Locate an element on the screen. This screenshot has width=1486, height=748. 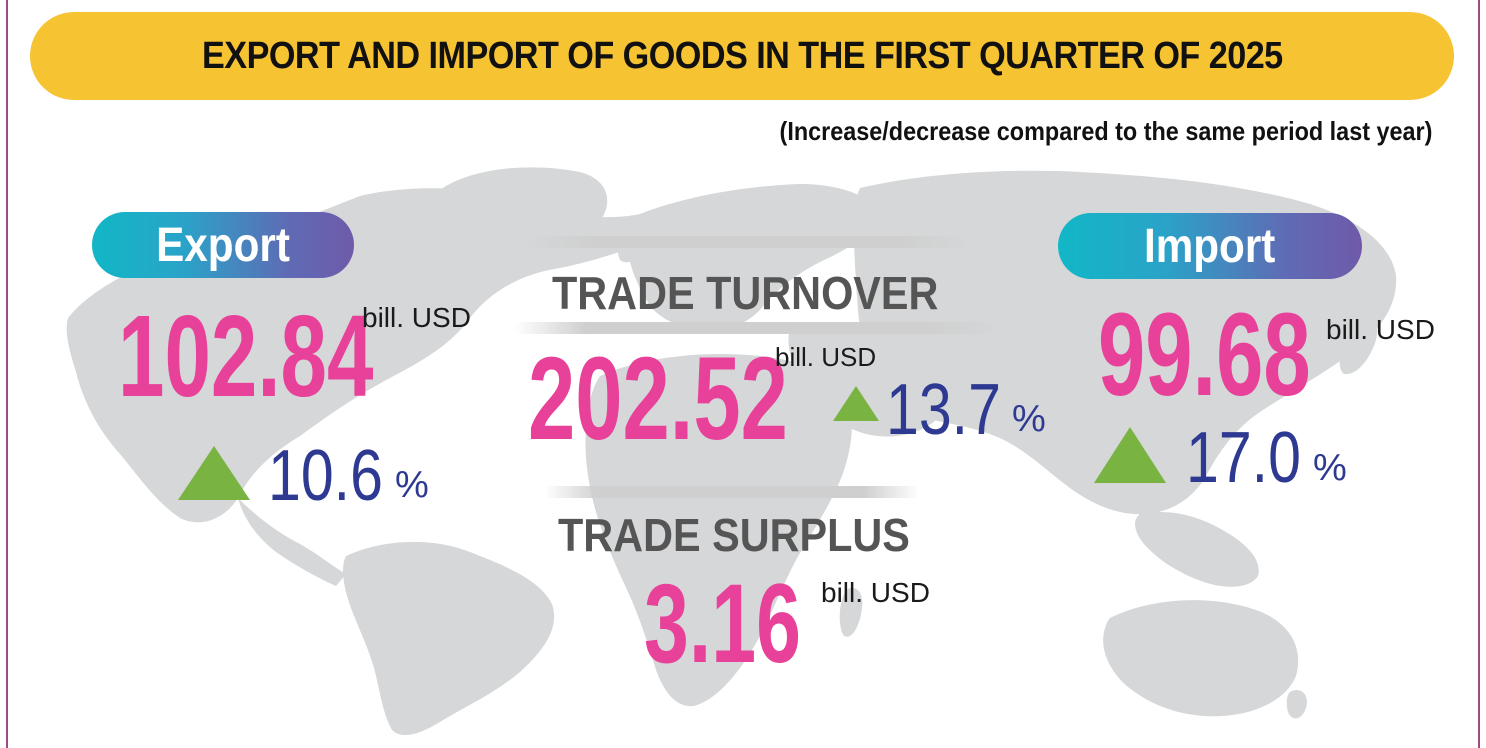
export-change-unit: % is located at coordinates (412, 485).